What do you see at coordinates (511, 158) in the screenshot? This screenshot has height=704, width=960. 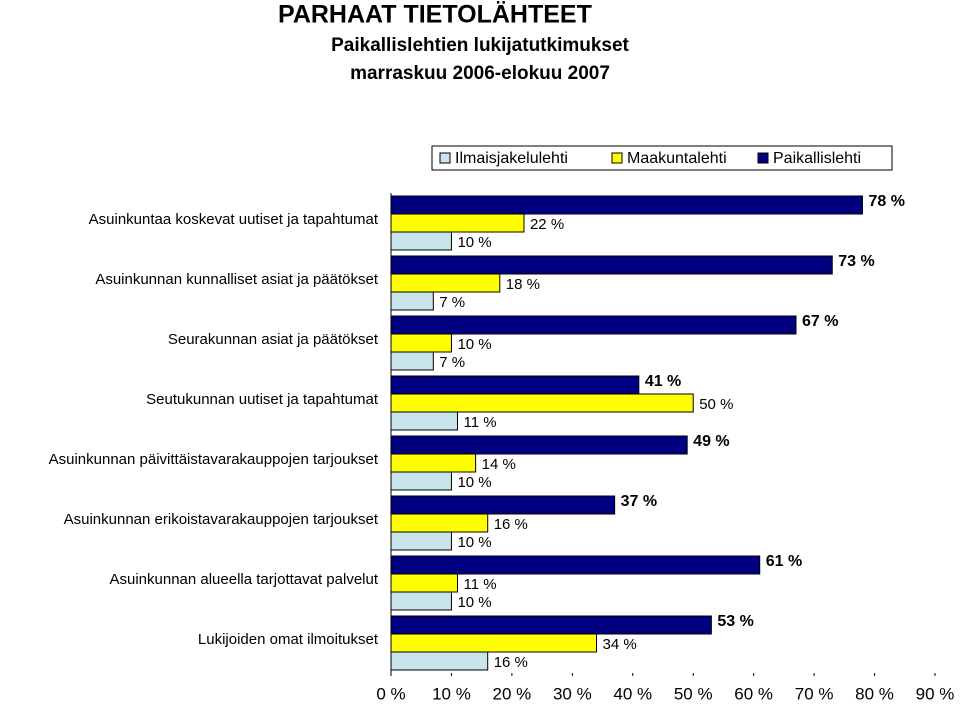 I see `legend-label: Ilmaisjakelulehti` at bounding box center [511, 158].